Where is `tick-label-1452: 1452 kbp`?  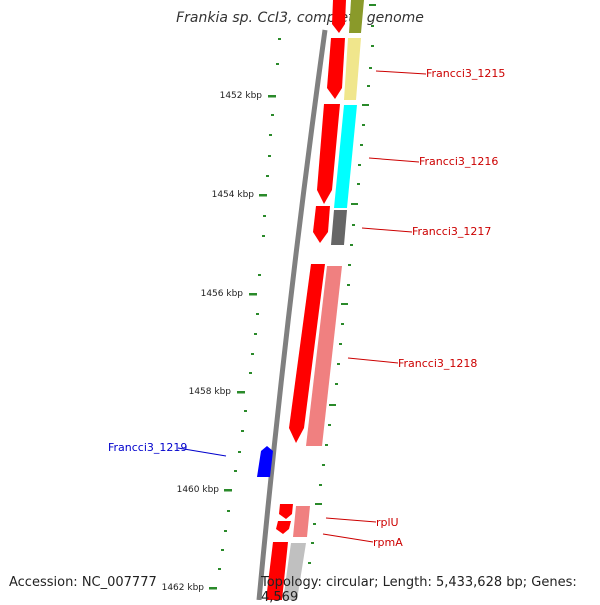 tick-label-1452: 1452 kbp is located at coordinates (241, 96).